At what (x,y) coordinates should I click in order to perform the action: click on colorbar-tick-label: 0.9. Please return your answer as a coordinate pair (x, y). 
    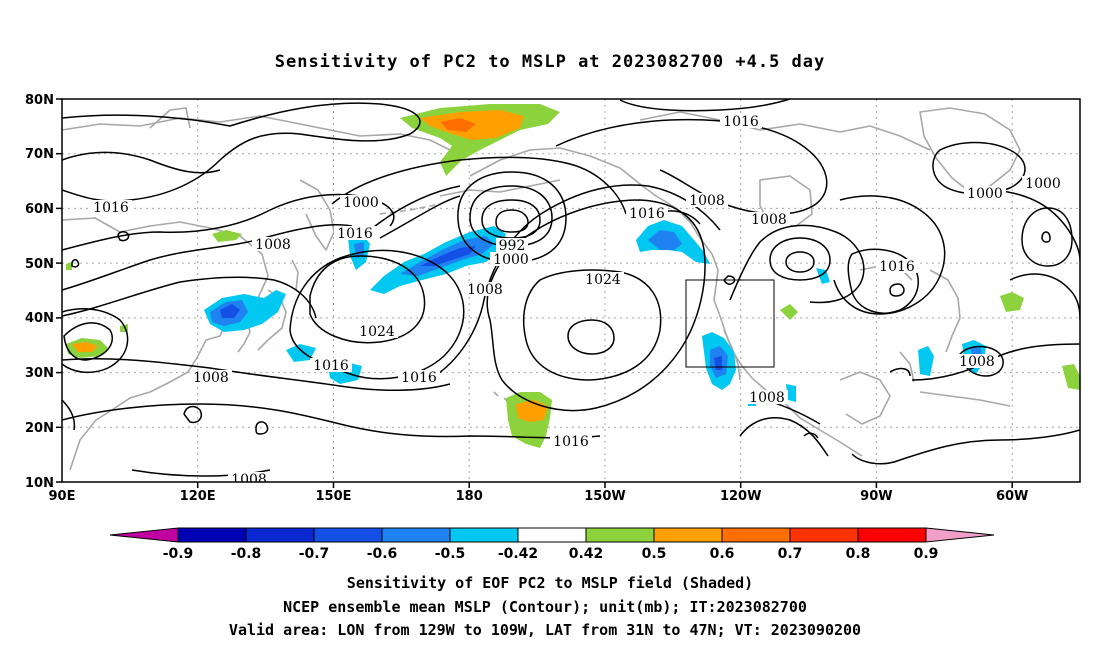
    Looking at the image, I should click on (926, 554).